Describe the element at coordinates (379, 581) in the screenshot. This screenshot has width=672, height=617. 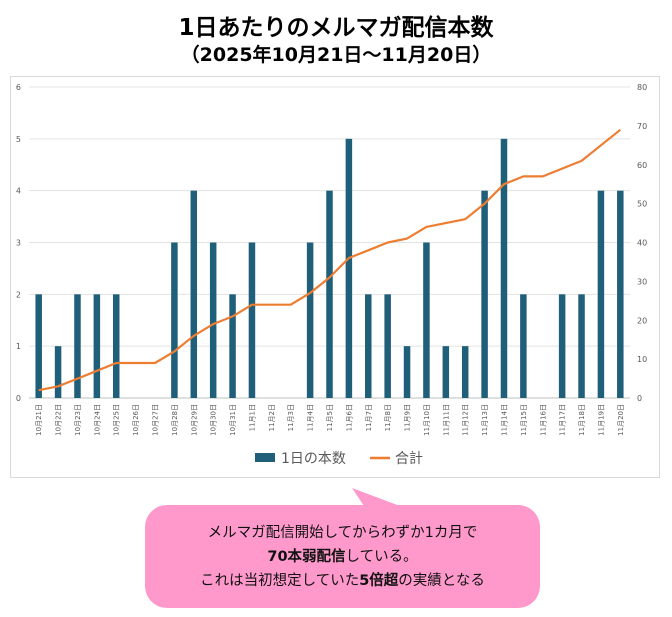
I see `callout-line-3-bold: 5倍超` at that location.